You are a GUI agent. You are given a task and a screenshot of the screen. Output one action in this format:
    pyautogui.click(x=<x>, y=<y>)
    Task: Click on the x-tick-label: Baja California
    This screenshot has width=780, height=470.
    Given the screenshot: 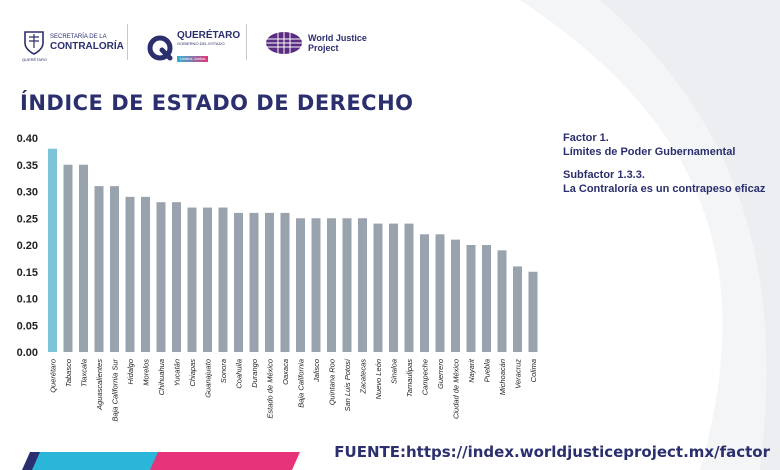 What is the action you would take?
    pyautogui.click(x=301, y=383)
    